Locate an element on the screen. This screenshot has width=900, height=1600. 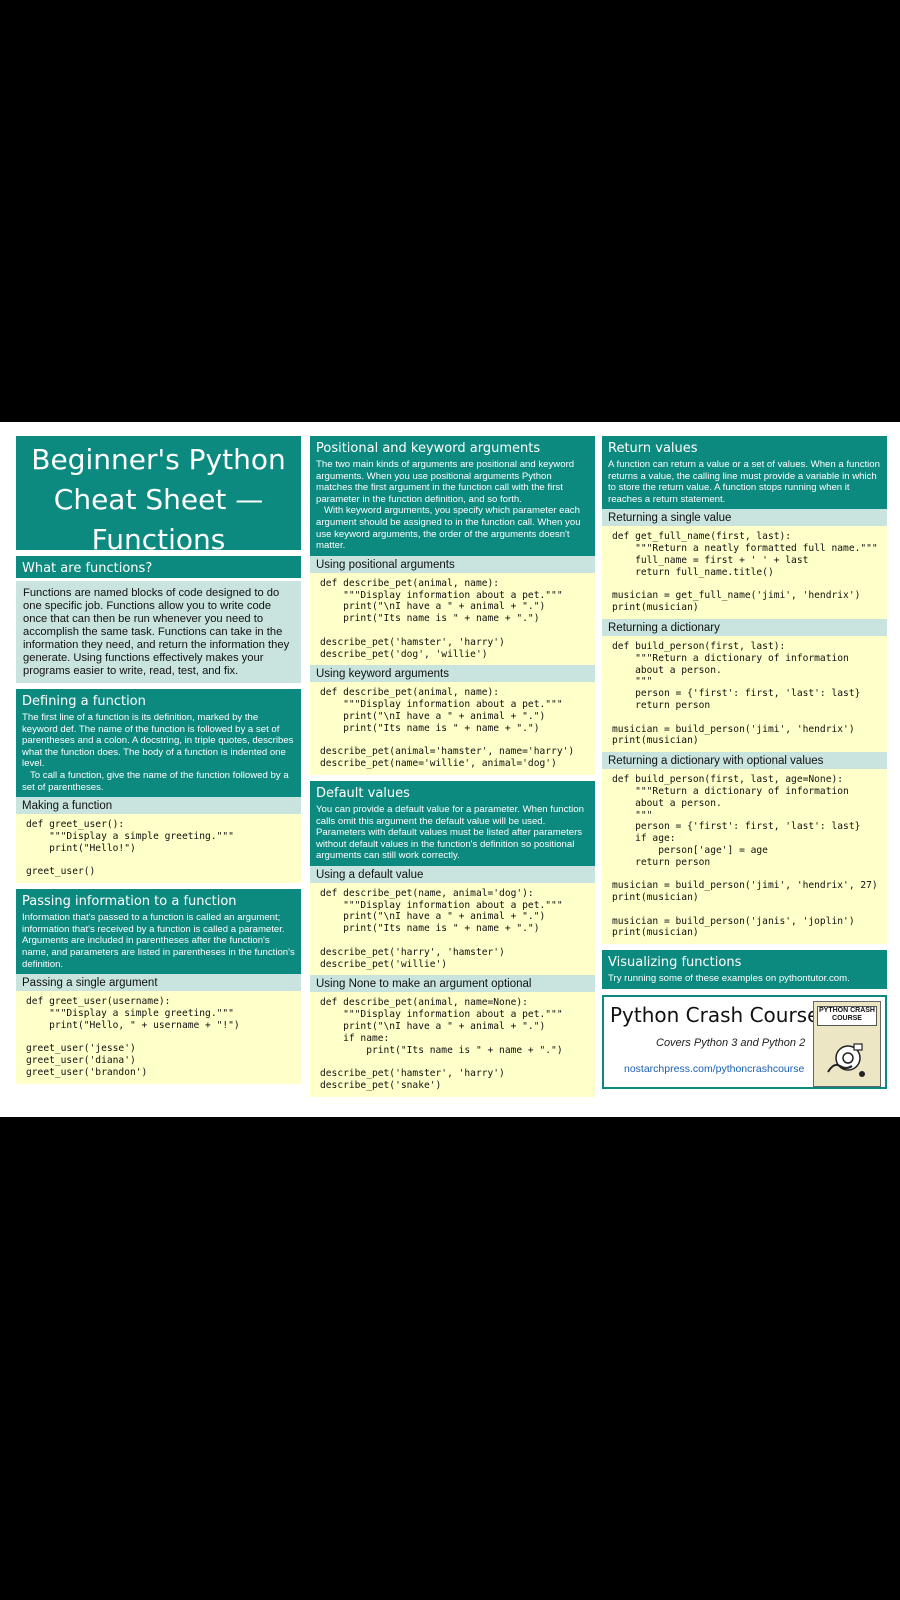
visualizing-heading: Visualizing functions is located at coordinates (744, 961).